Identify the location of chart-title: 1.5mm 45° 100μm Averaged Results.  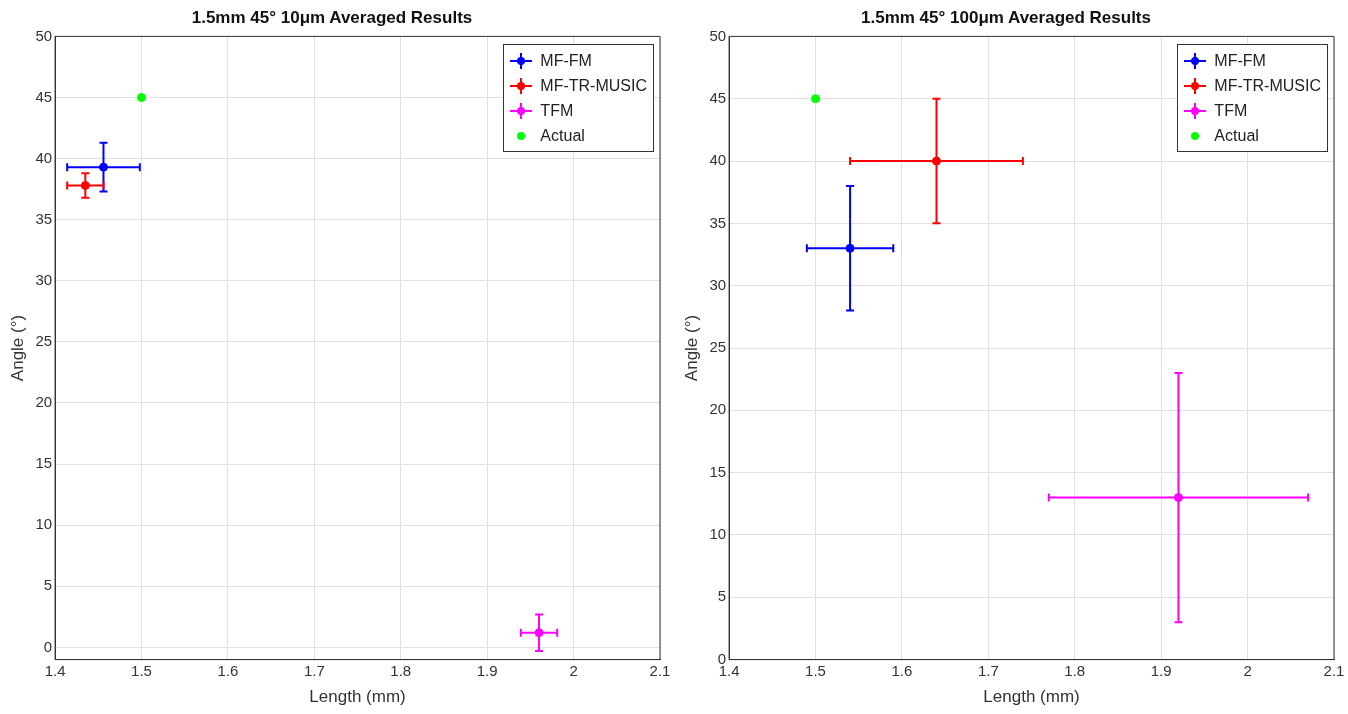
(1006, 17).